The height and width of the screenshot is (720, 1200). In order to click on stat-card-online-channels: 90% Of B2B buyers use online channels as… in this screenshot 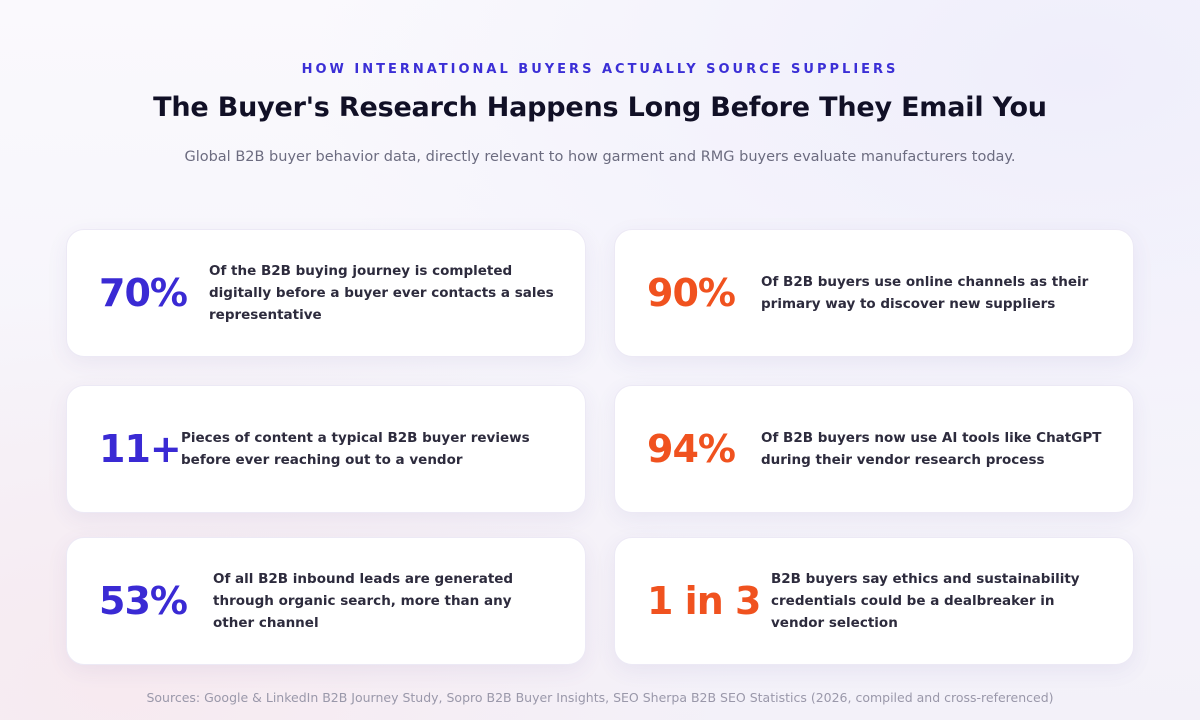, I will do `click(874, 293)`.